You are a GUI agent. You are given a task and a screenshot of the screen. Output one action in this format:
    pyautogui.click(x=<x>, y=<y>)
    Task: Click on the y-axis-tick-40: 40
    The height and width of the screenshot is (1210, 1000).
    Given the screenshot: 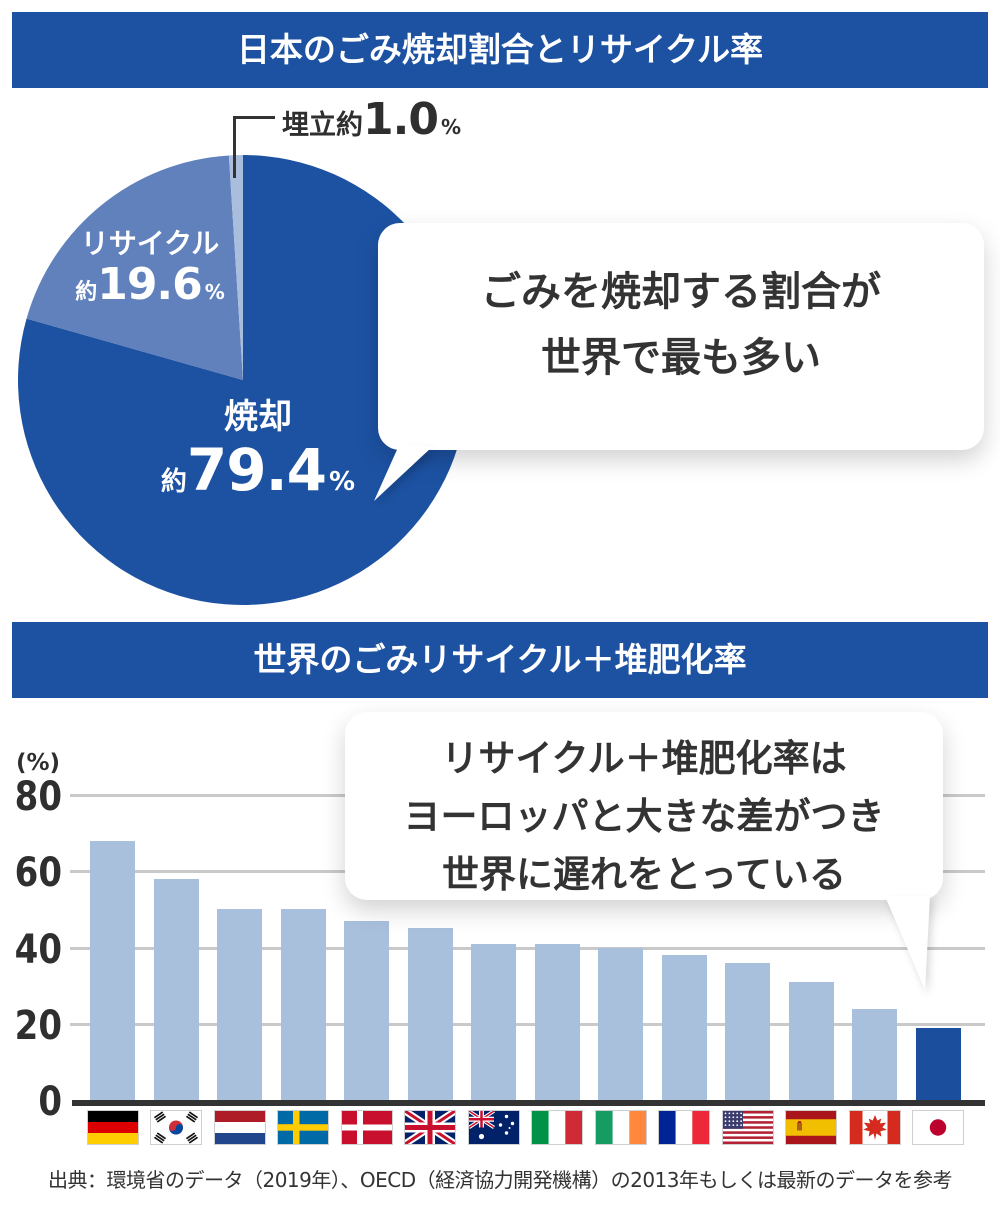 What is the action you would take?
    pyautogui.click(x=38, y=949)
    